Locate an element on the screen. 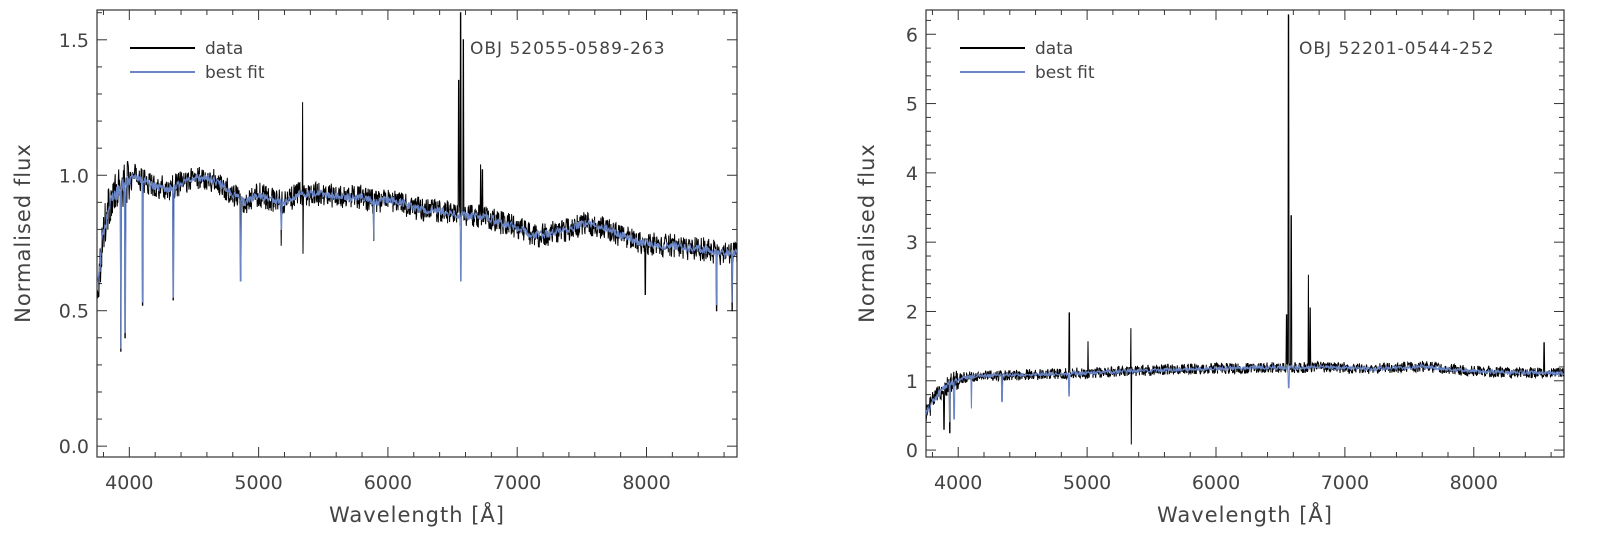  y-tick-label: 2 is located at coordinates (912, 312).